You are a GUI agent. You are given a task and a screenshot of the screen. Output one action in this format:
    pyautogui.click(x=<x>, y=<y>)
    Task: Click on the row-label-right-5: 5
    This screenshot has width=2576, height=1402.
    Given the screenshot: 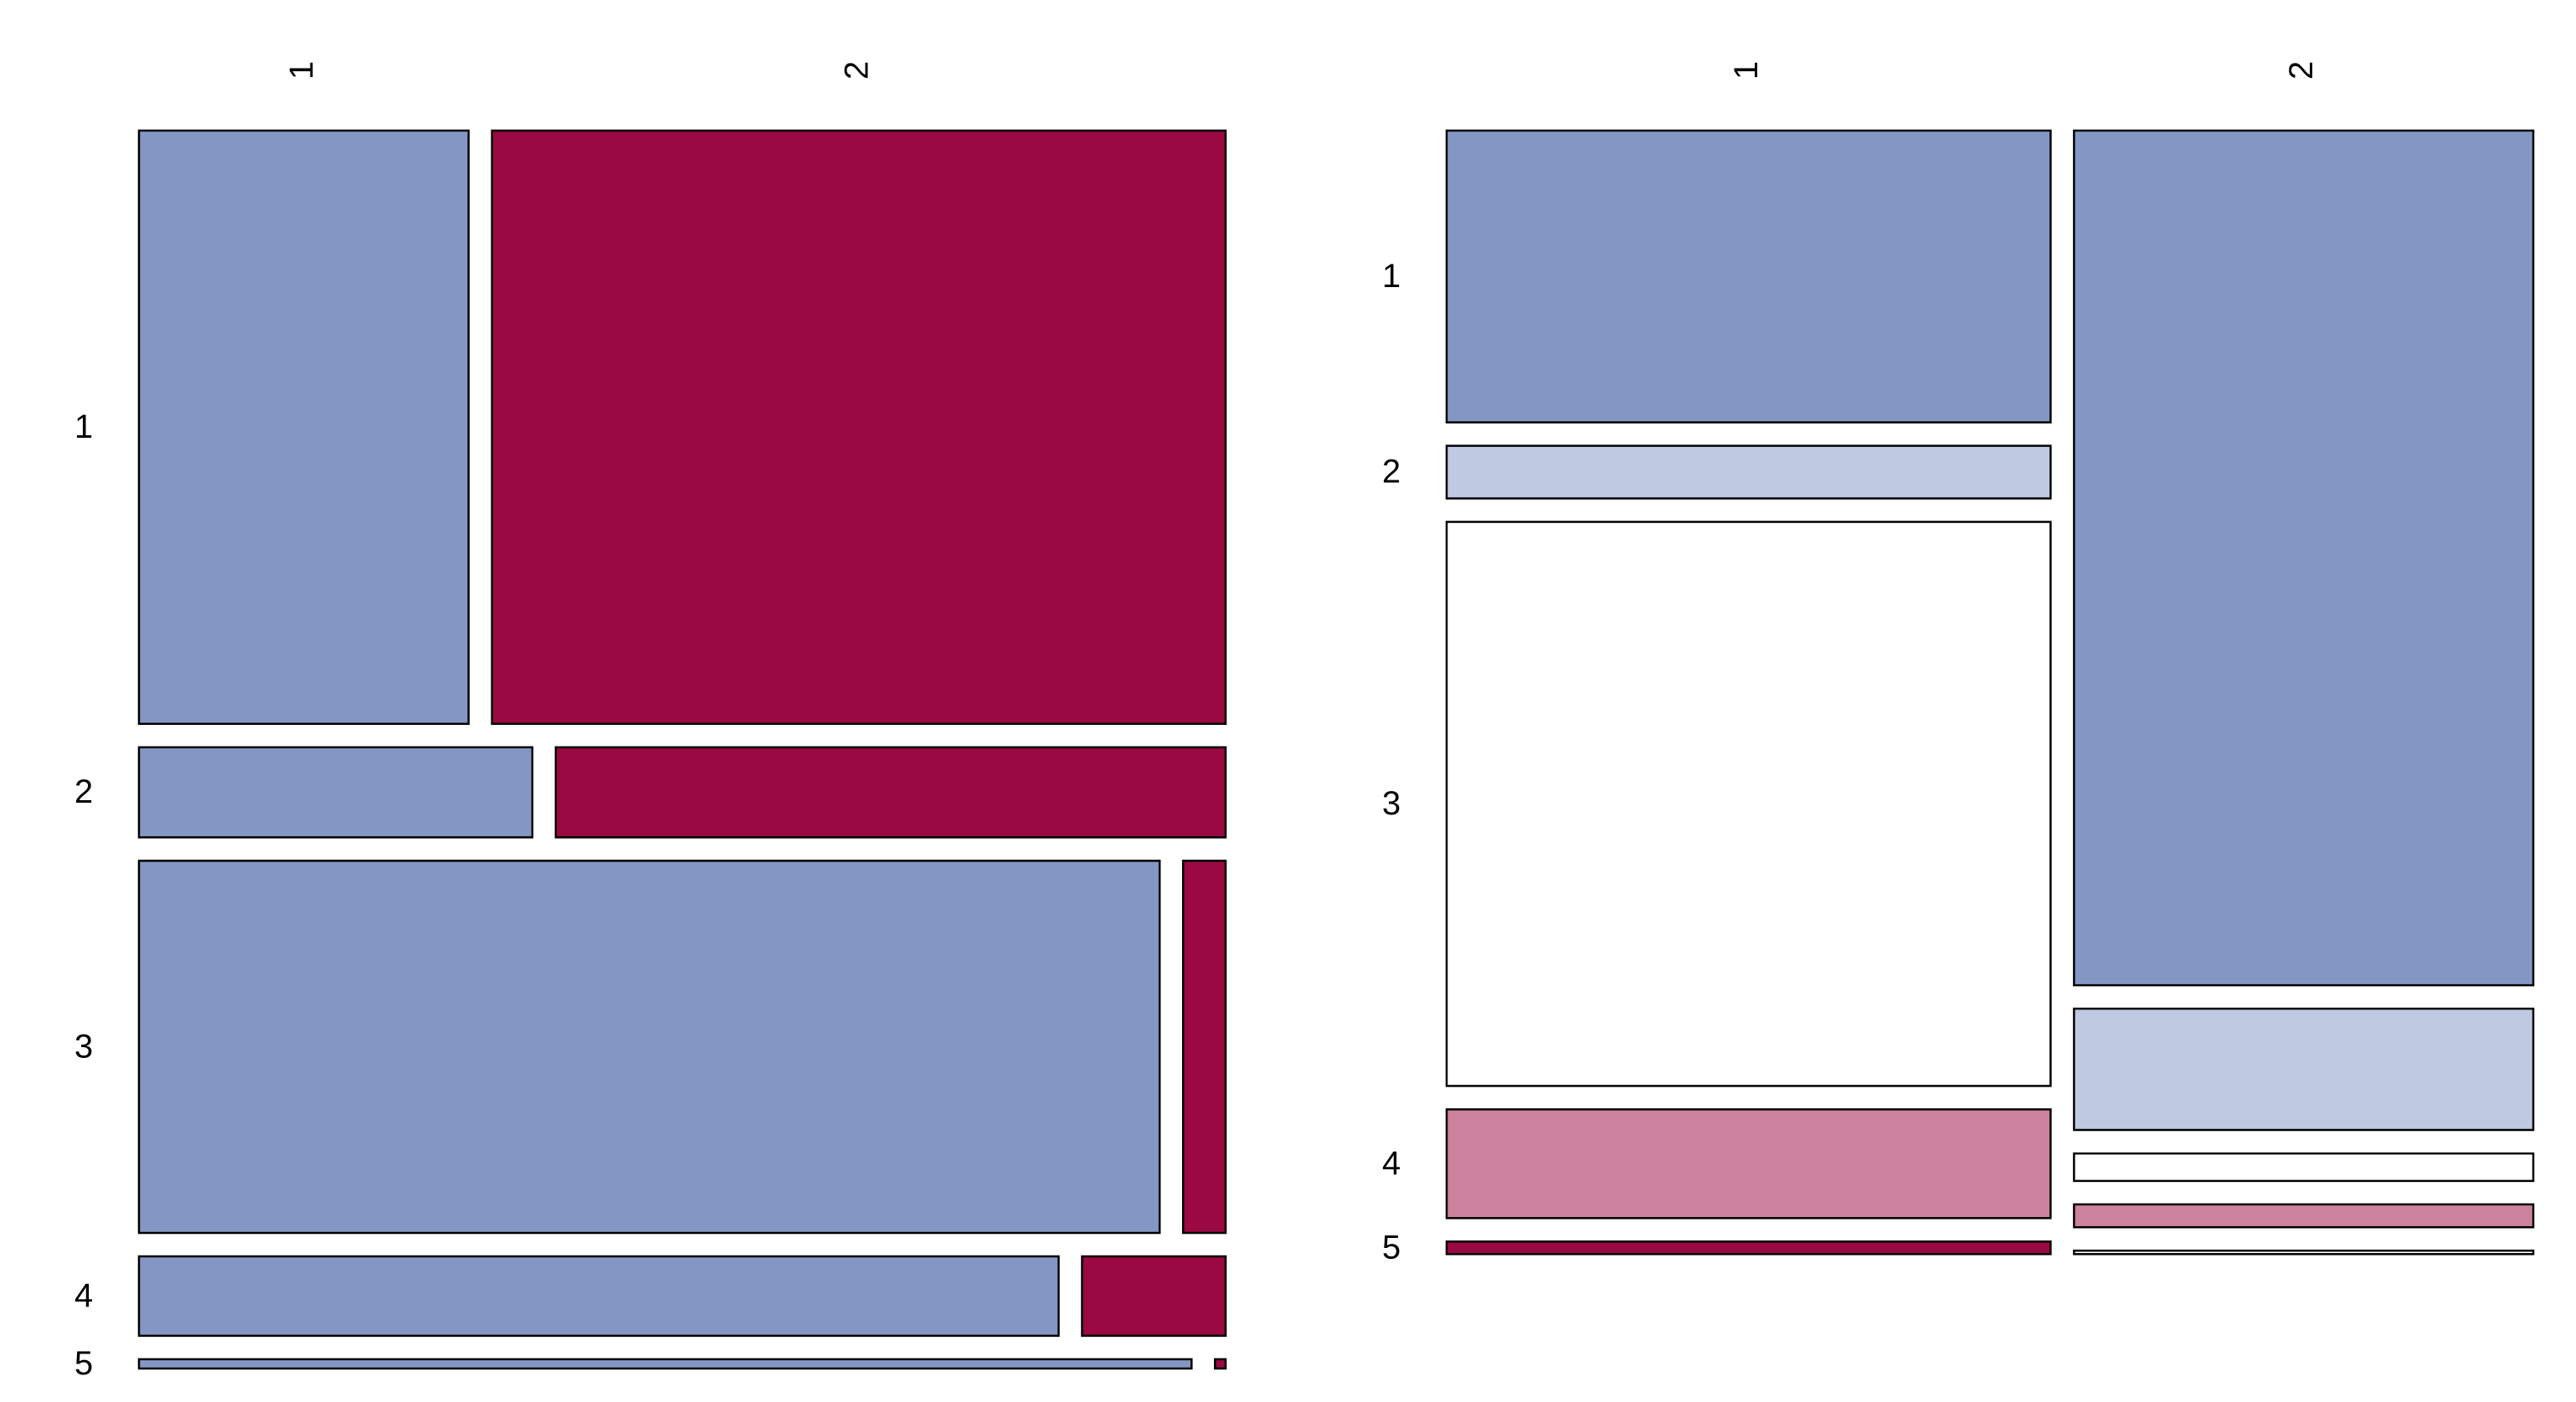 What is the action you would take?
    pyautogui.click(x=1392, y=1248)
    